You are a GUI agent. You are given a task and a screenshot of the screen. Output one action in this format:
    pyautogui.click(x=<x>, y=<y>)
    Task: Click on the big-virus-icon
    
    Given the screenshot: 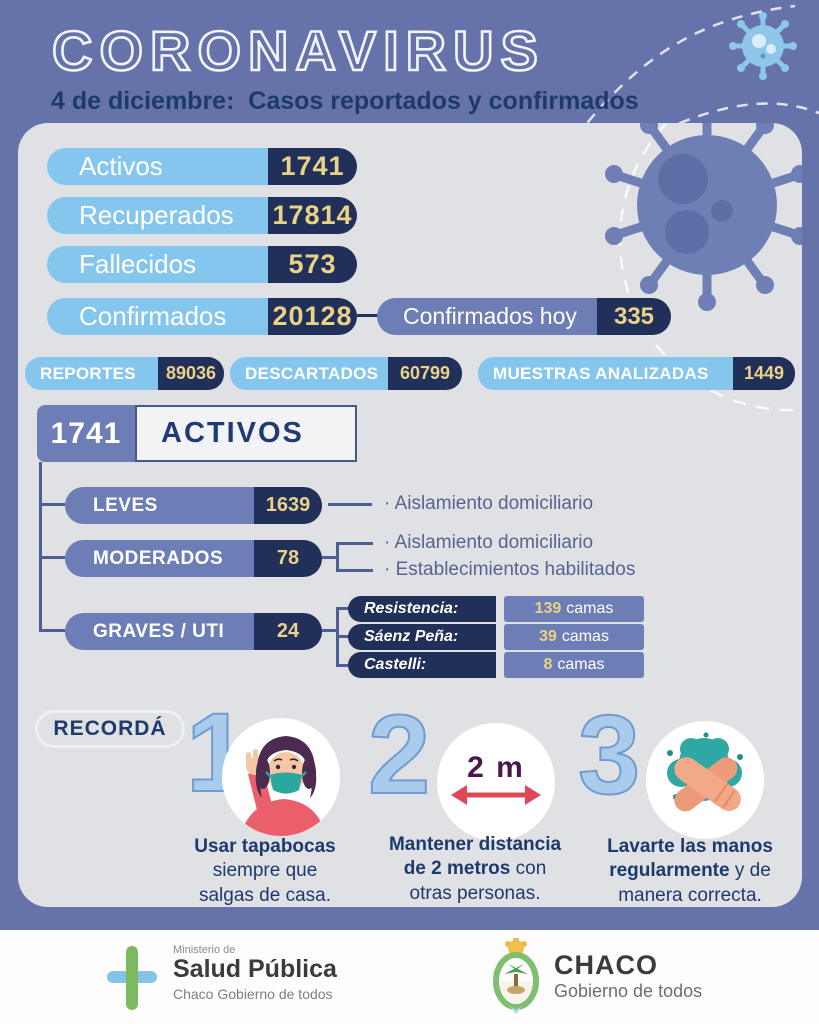 What is the action you would take?
    pyautogui.click(x=703, y=217)
    